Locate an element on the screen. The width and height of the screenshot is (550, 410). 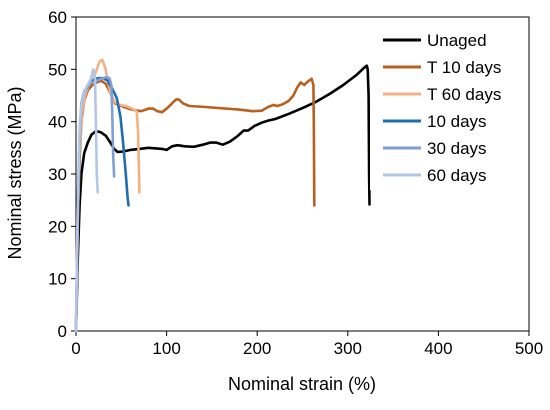
y-tick-label: 50 is located at coordinates (57, 69).